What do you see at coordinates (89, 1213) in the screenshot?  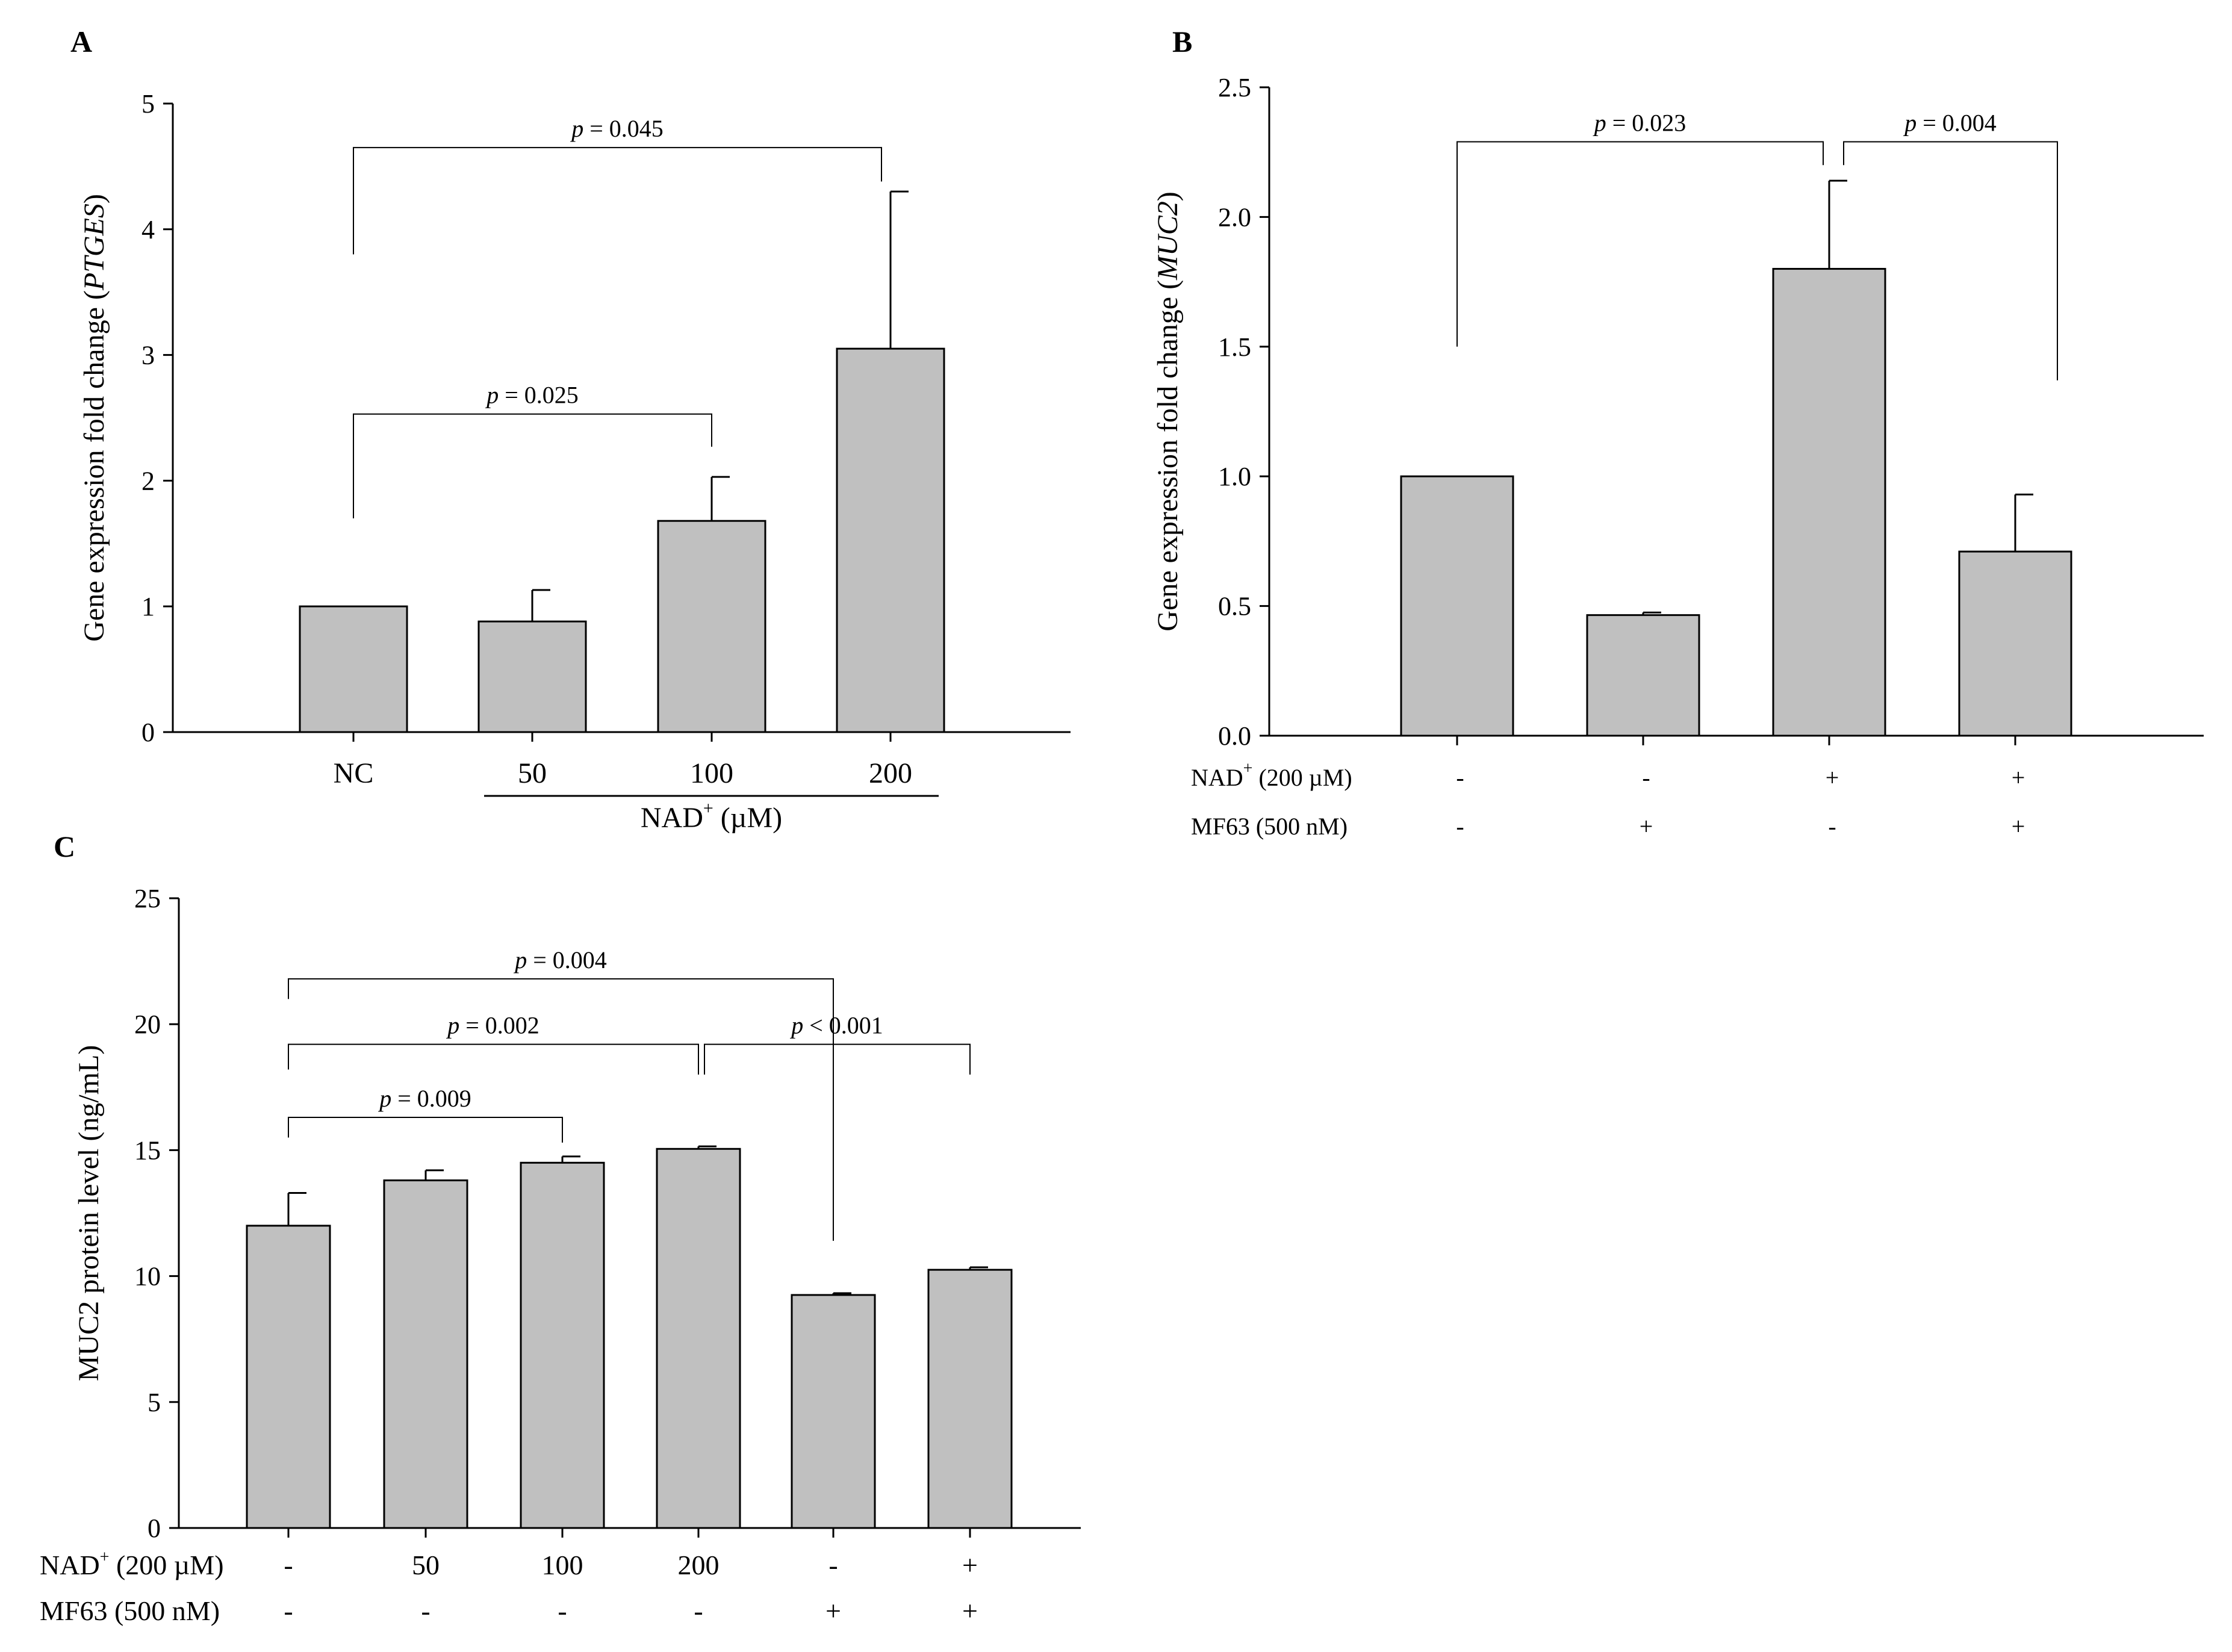 I see `y-axis-label: MUC2 protein level (ng/mL)` at bounding box center [89, 1213].